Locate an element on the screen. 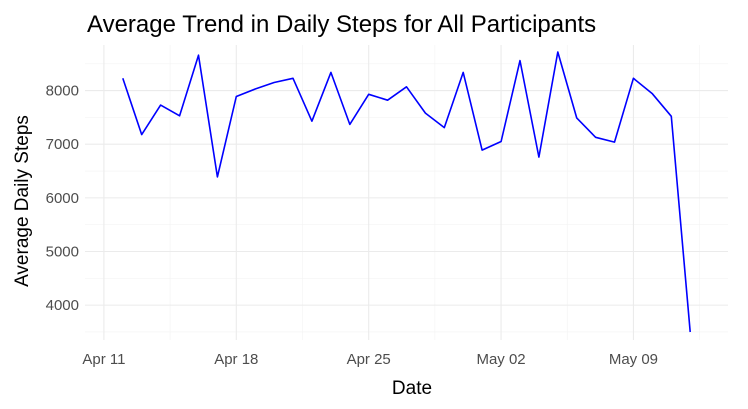  y-tick-label: 7000 is located at coordinates (62, 144).